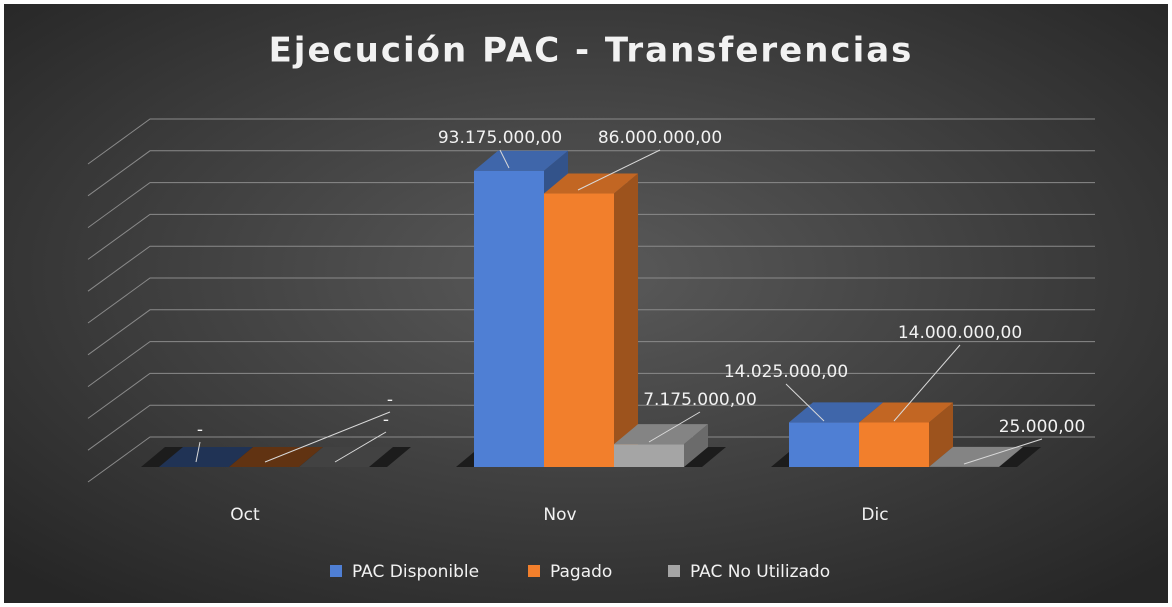 This screenshot has width=1172, height=607. I want to click on data-label: 93.175.000,00, so click(500, 138).